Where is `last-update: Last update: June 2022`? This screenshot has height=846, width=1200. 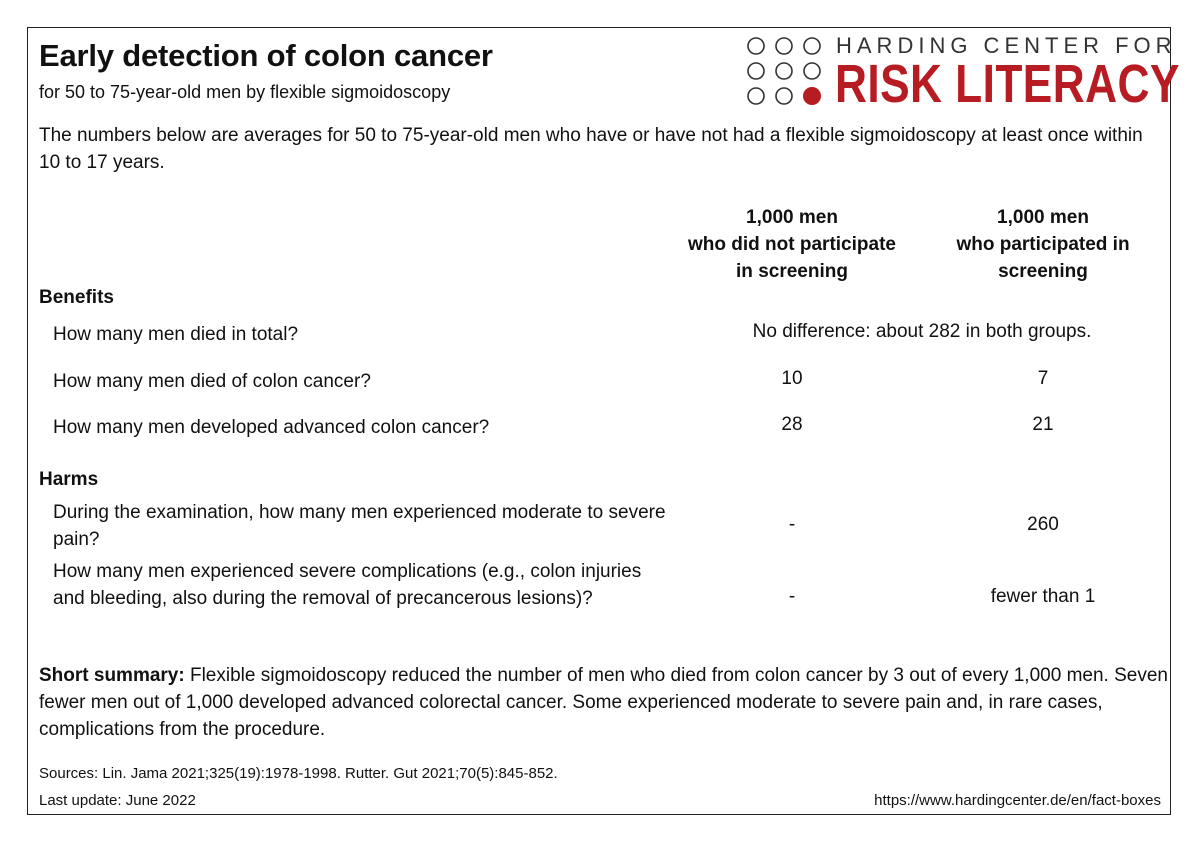
last-update: Last update: June 2022 is located at coordinates (117, 800).